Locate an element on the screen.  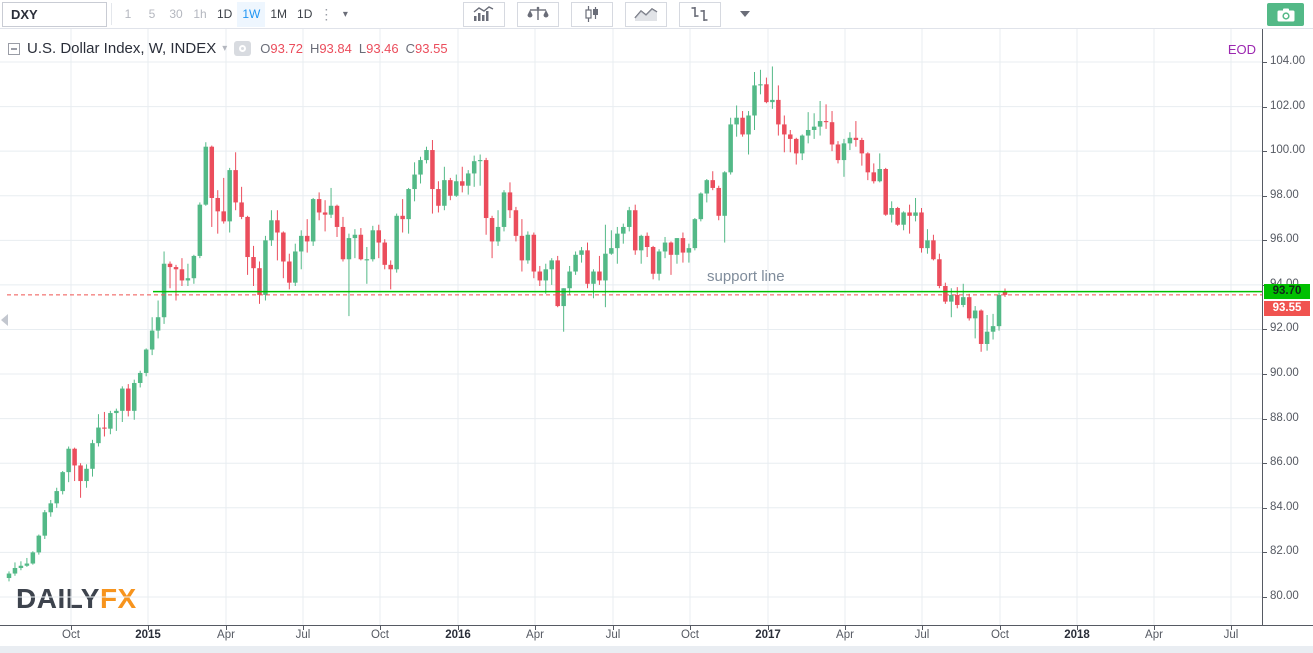
price-tick-label: 100.00 is located at coordinates (1288, 150).